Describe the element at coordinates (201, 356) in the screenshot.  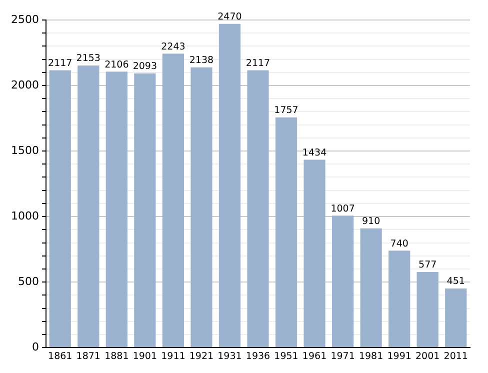
I see `x-tick-label: 1921` at that location.